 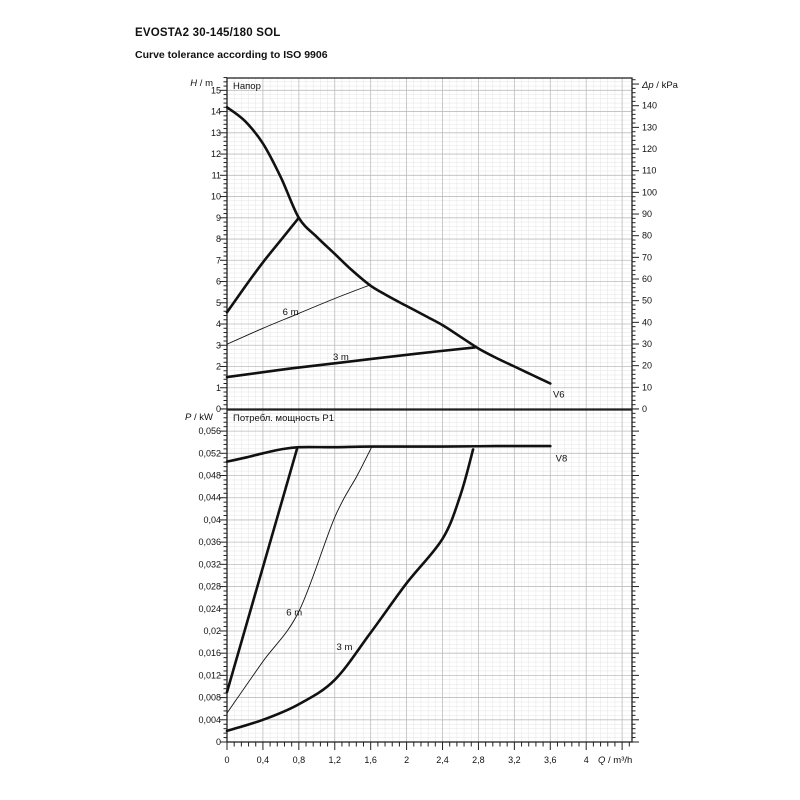 What do you see at coordinates (218, 388) in the screenshot?
I see `y-tick-label: 1` at bounding box center [218, 388].